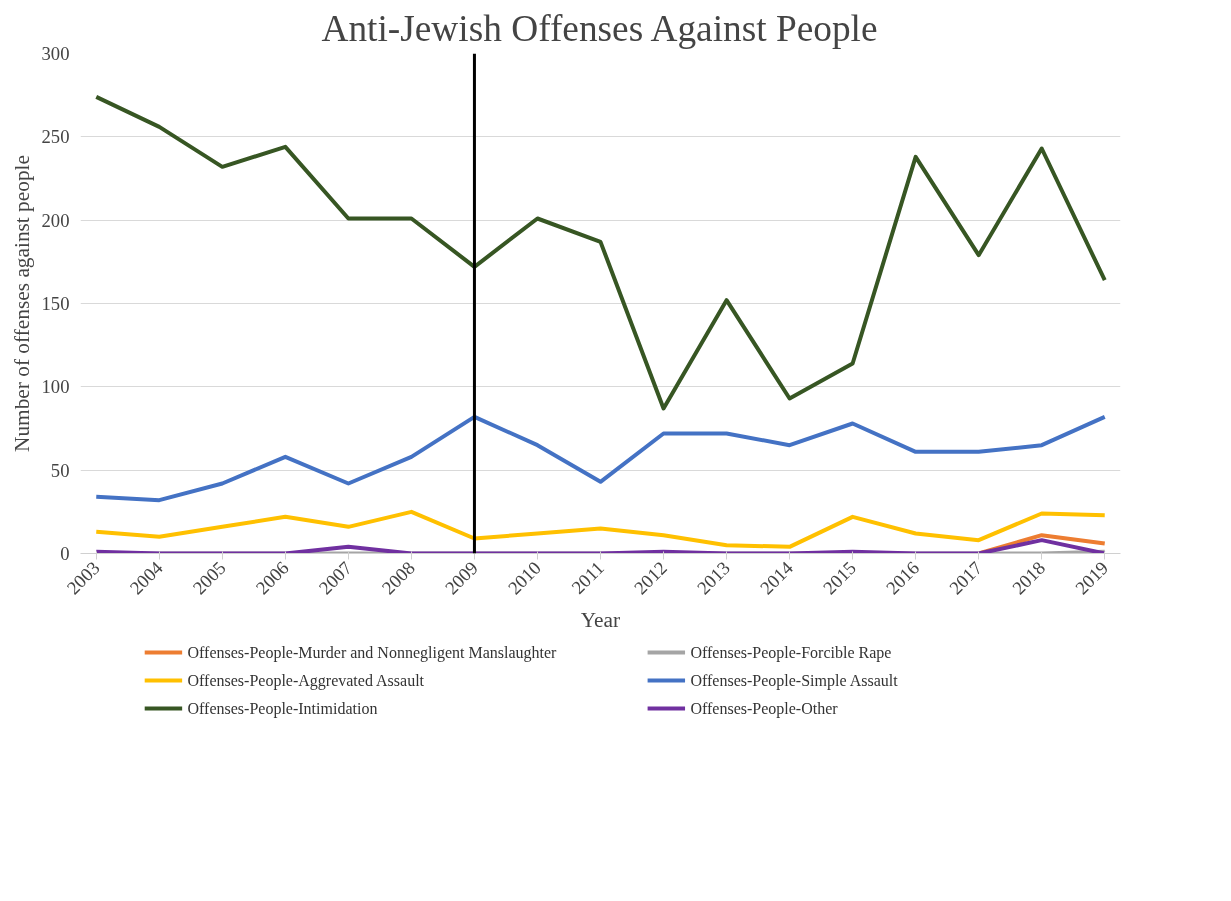  I want to click on y-tick-label: 50, so click(60, 470).